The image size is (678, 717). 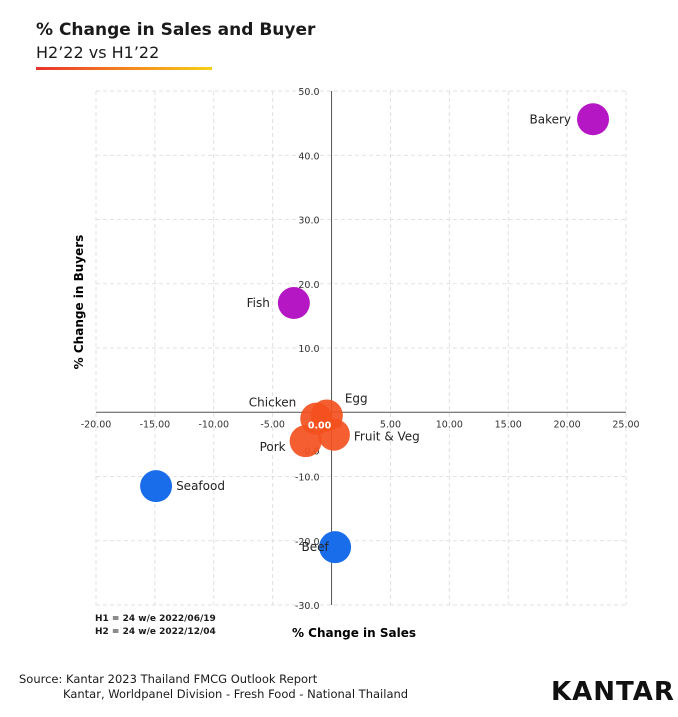 What do you see at coordinates (98, 52) in the screenshot?
I see `chart-subtitle: H2’22 vs H1’22` at bounding box center [98, 52].